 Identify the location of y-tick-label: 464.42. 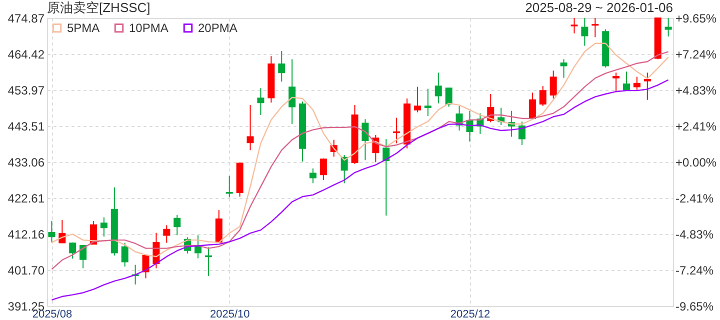
(26, 54).